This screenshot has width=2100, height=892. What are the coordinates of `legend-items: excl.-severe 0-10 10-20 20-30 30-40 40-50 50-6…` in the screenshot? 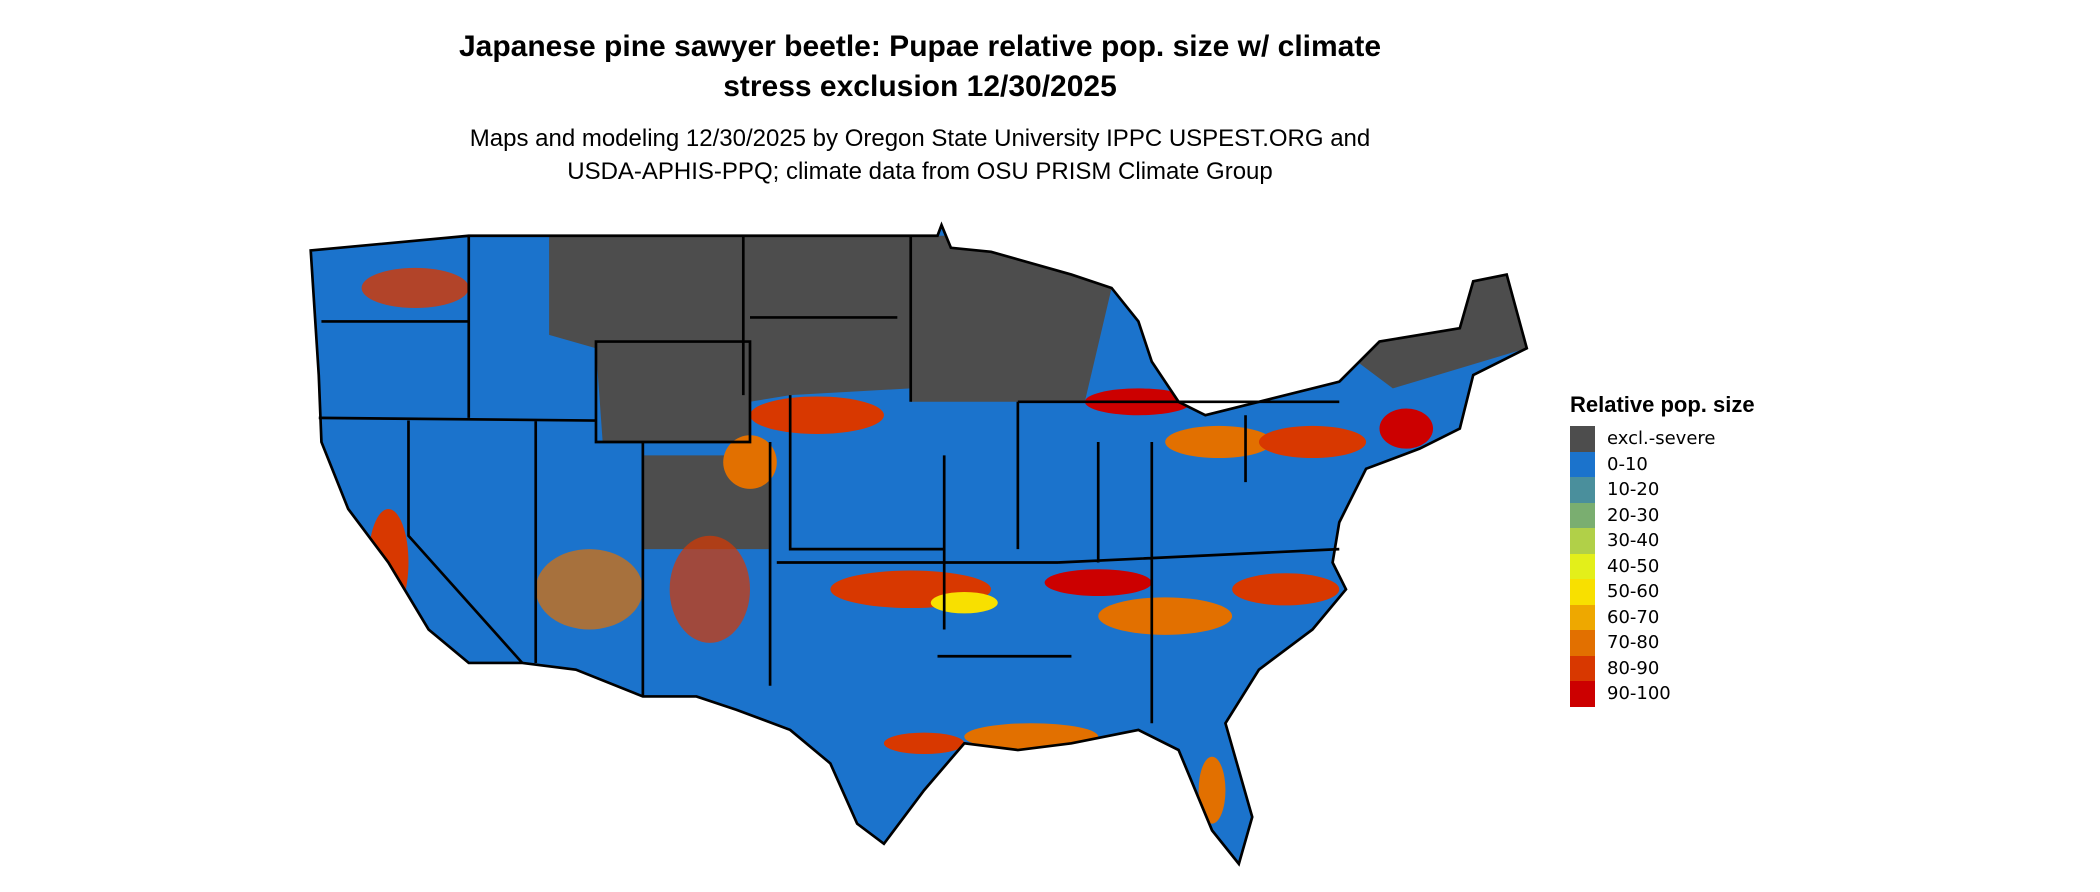 It's located at (1662, 566).